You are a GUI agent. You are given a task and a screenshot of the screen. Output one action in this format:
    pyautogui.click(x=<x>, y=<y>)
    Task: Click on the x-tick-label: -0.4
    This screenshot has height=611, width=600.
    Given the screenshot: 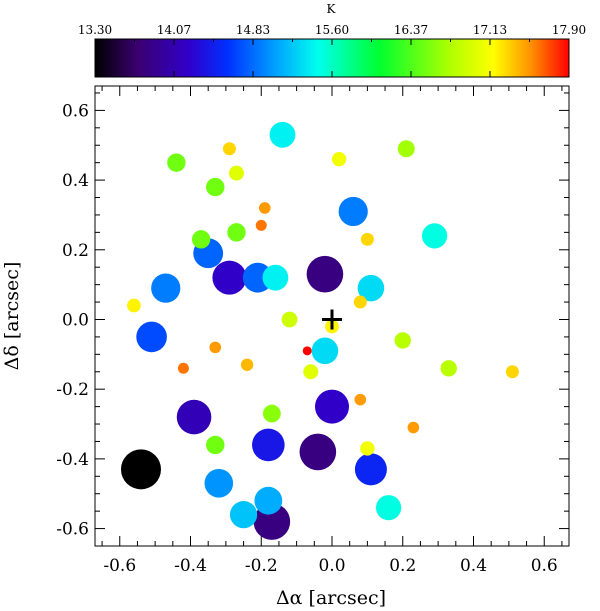 What is the action you would take?
    pyautogui.click(x=190, y=566)
    